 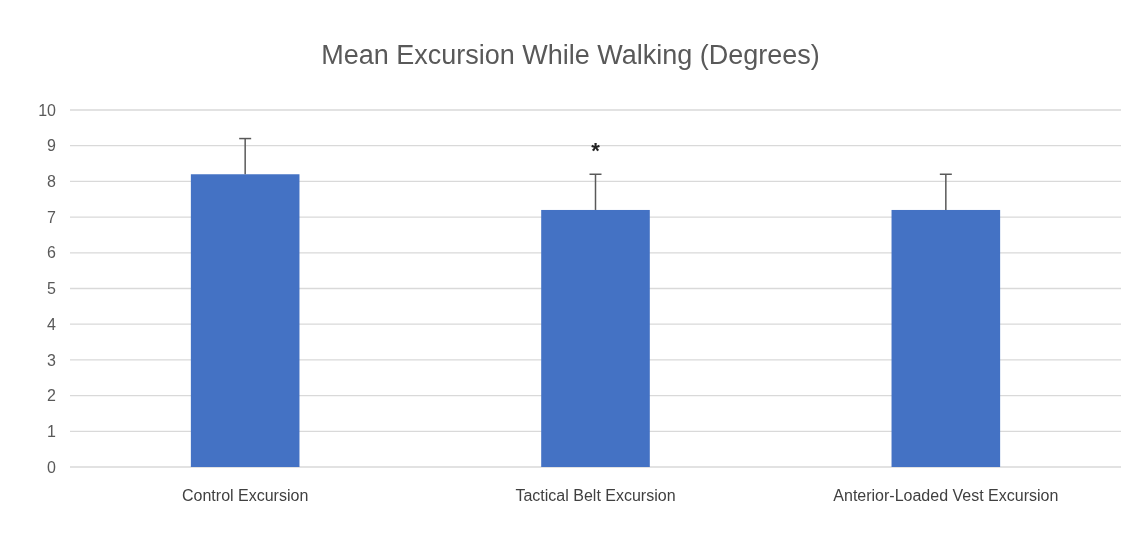 I want to click on y-tick-label: 1, so click(x=52, y=431).